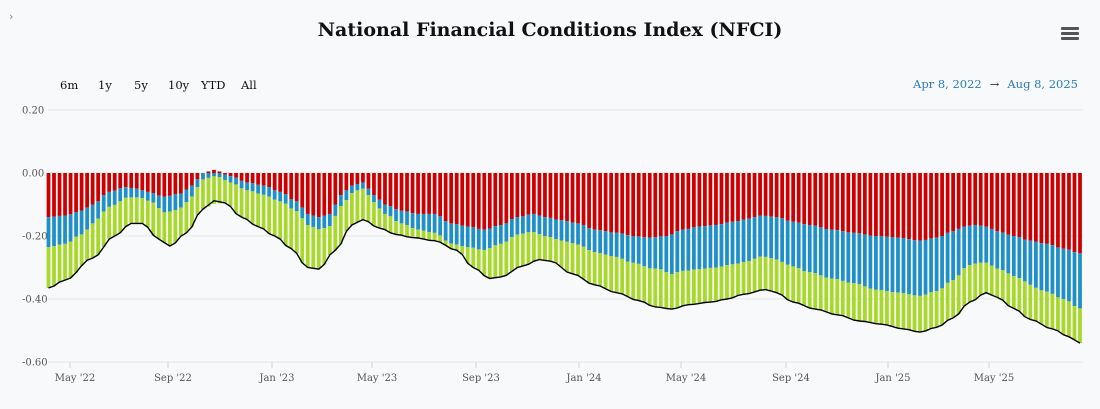 This screenshot has width=1100, height=409. Describe the element at coordinates (105, 85) in the screenshot. I see `range-button-1y: 1y` at that location.